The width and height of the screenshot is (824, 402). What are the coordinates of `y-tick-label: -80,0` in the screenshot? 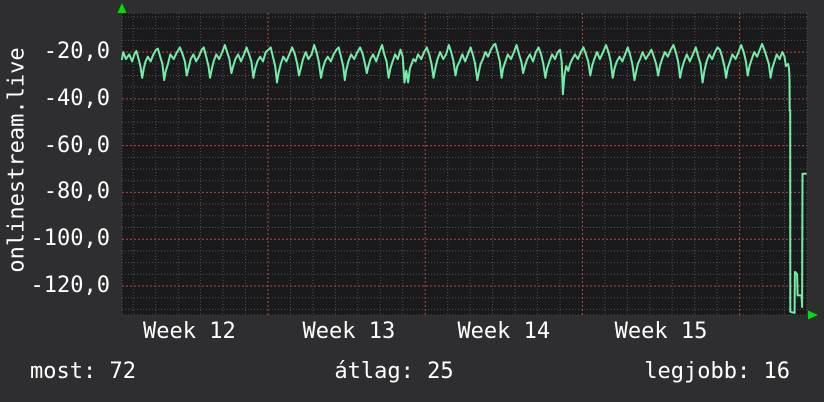 It's located at (76, 192).